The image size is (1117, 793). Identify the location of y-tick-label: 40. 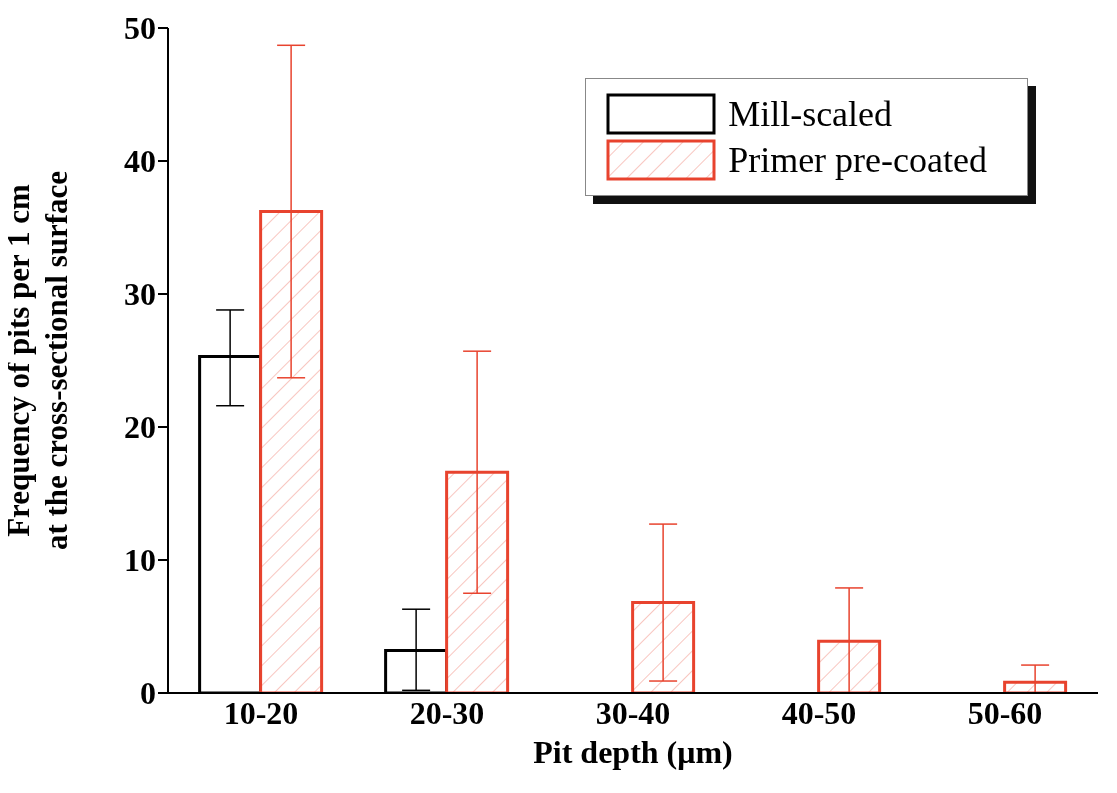
(140, 161).